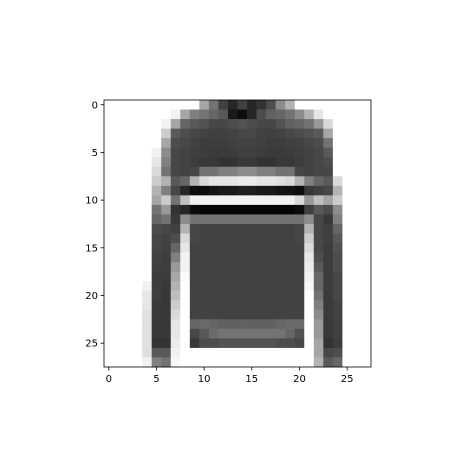 This screenshot has height=475, width=475. Describe the element at coordinates (347, 314) in the screenshot. I see `pixel-r22-c25` at that location.